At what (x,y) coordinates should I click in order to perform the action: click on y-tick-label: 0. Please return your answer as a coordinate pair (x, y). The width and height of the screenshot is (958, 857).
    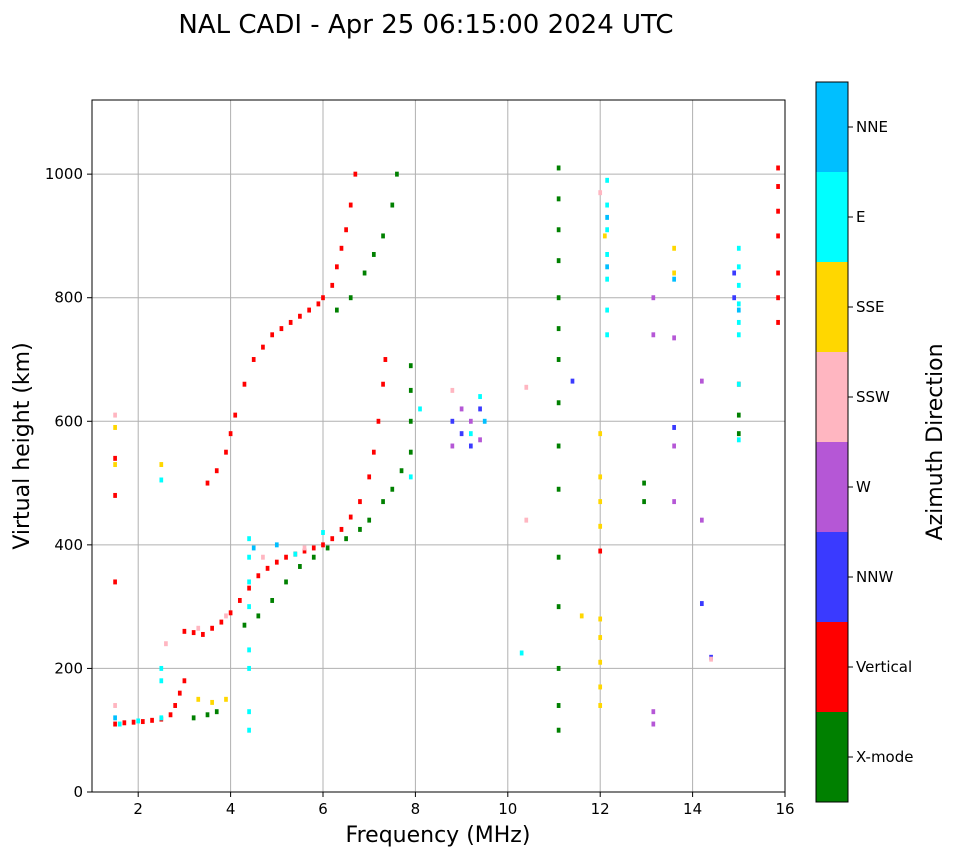
    Looking at the image, I should click on (78, 792).